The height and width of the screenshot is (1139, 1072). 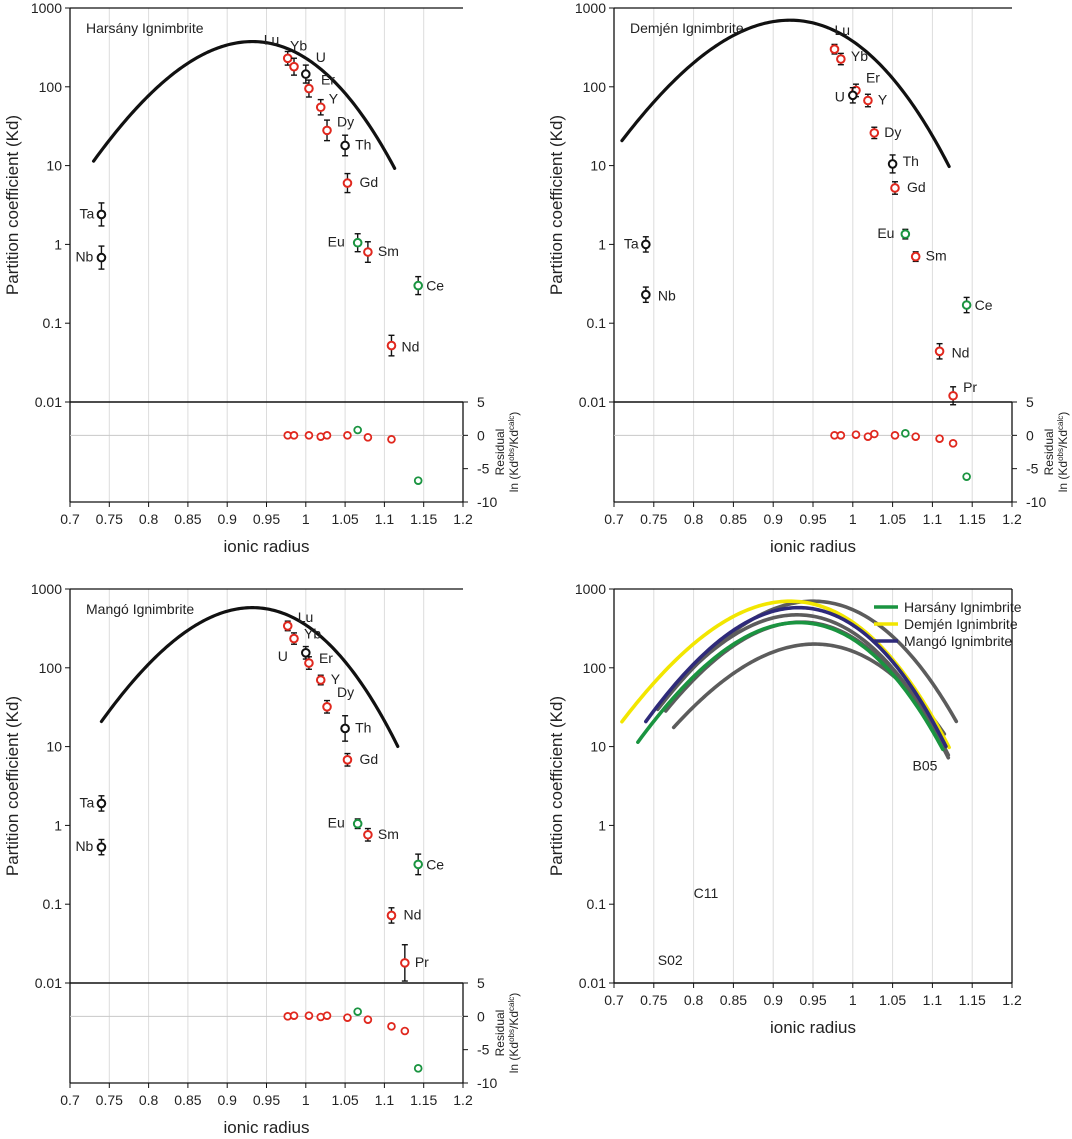 I want to click on legend-label: Demjén Ignimbrite, so click(x=961, y=624).